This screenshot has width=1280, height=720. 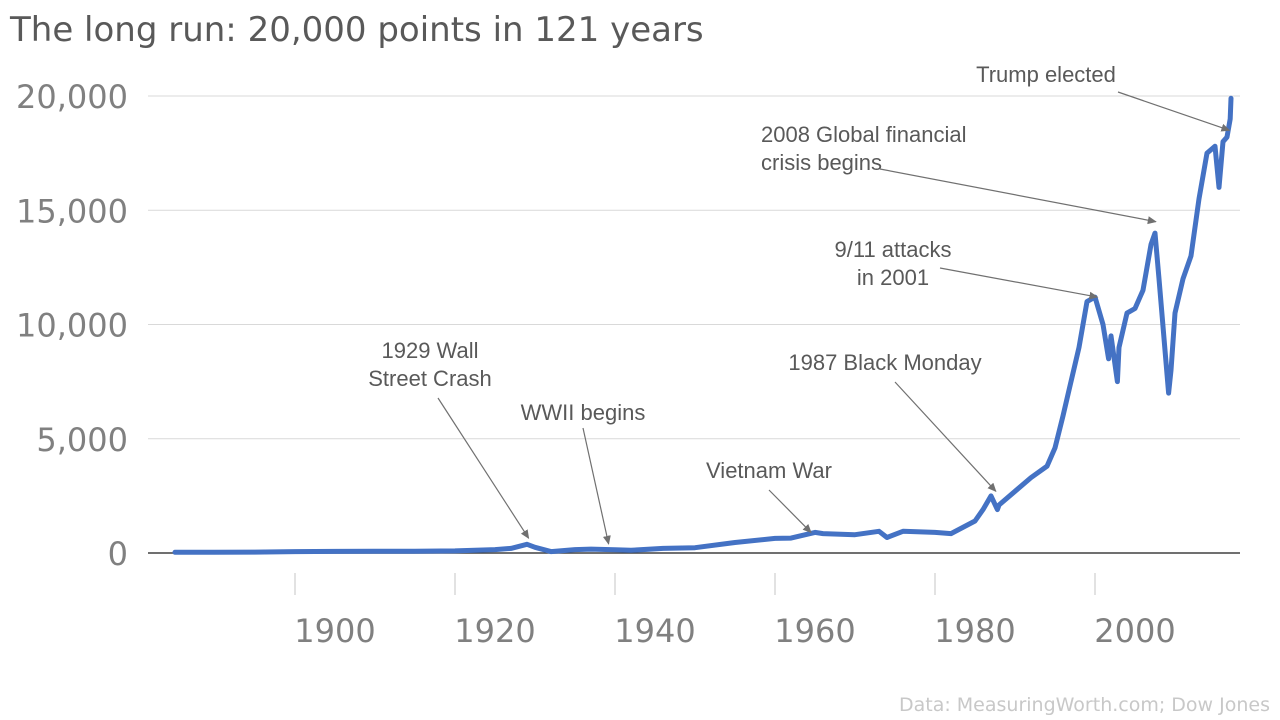 What do you see at coordinates (118, 554) in the screenshot?
I see `y-tick-label: 0` at bounding box center [118, 554].